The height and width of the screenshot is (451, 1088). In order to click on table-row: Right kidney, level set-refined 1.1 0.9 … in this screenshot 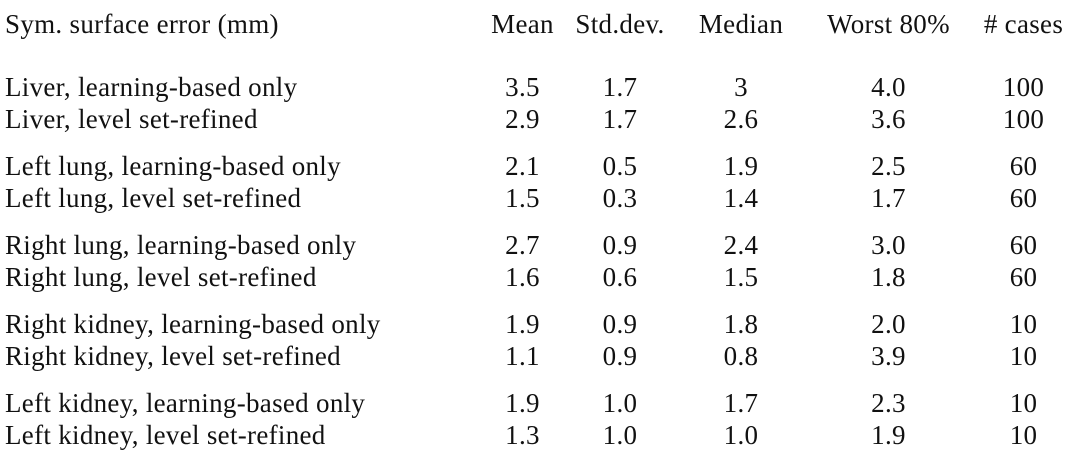, I will do `click(541, 356)`.